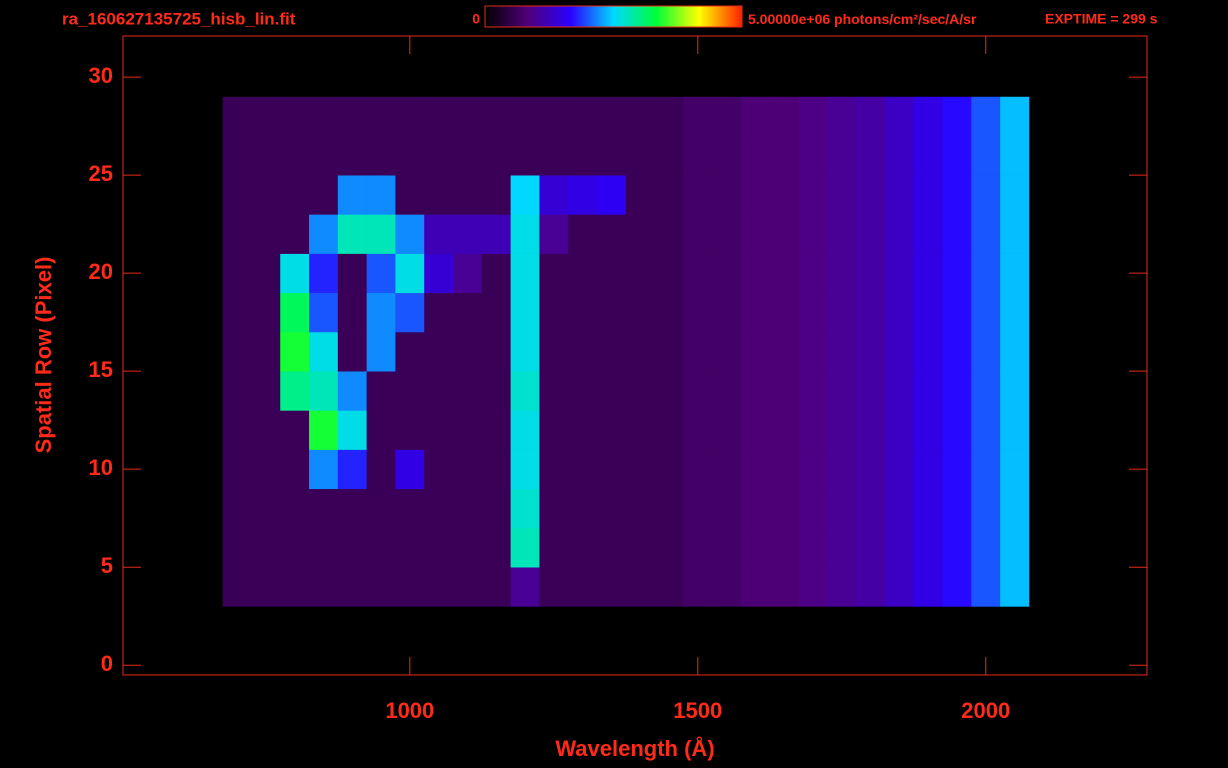  I want to click on y-tick-label: 10, so click(101, 467).